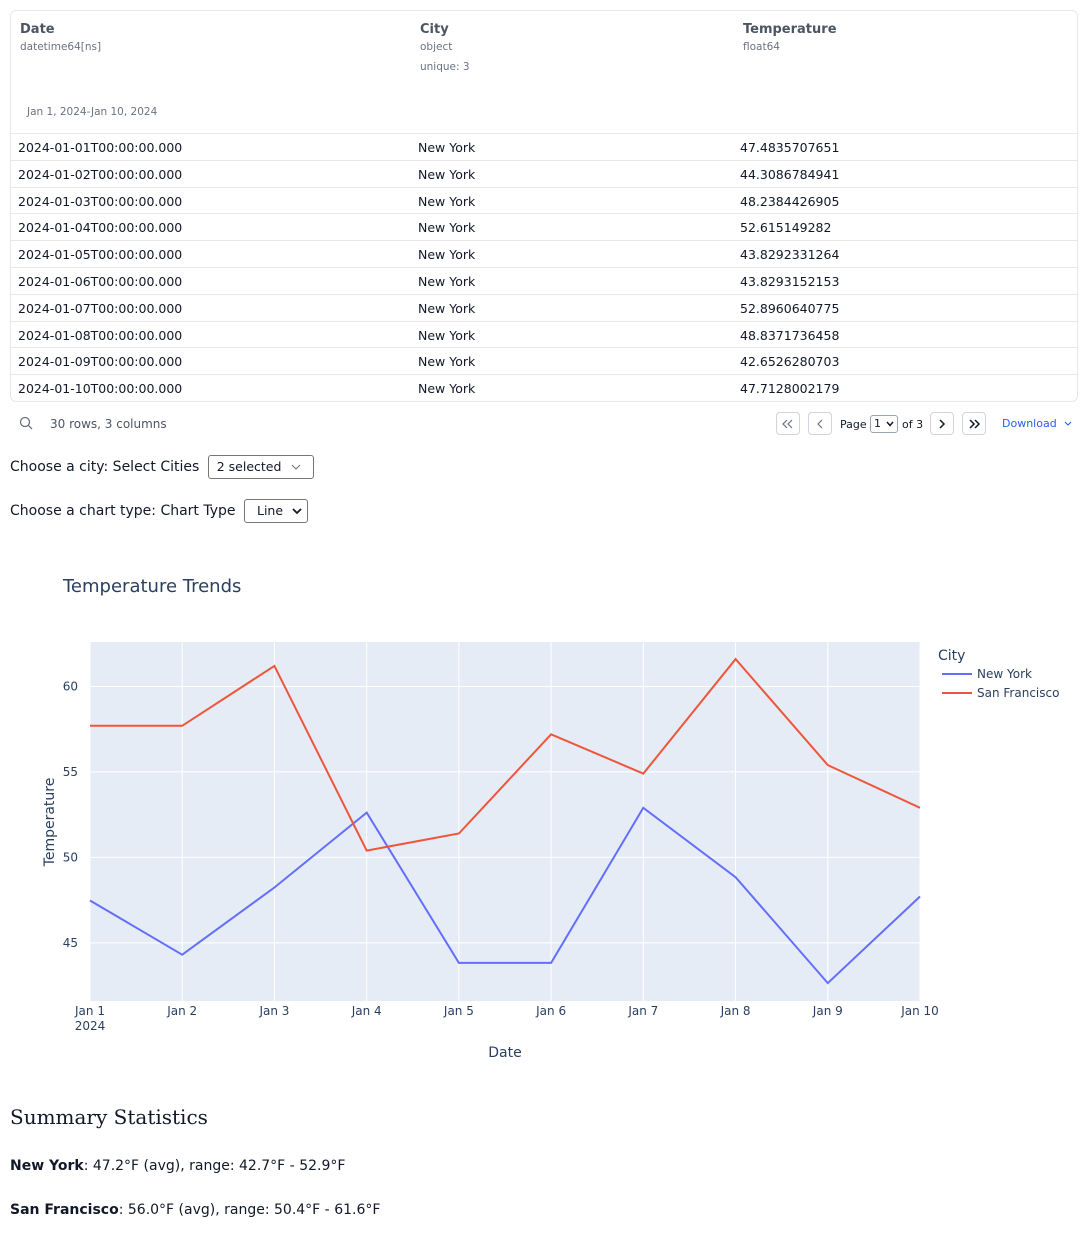  Describe the element at coordinates (249, 1210) in the screenshot. I see `summary-stats: : 56.0°F (avg), range: 50.4°F - 61.6°F` at that location.